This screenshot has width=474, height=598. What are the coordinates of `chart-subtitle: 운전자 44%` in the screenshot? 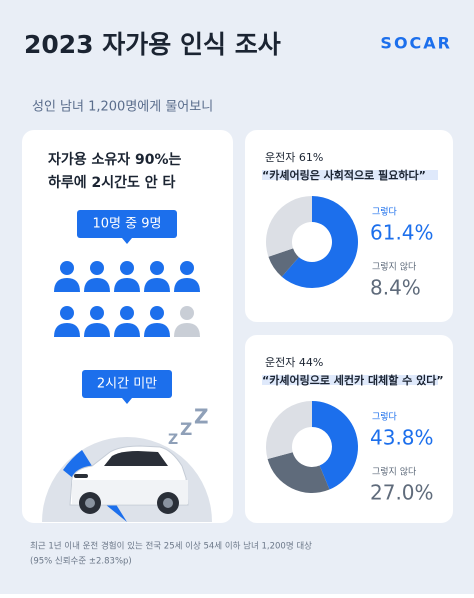 It's located at (294, 362).